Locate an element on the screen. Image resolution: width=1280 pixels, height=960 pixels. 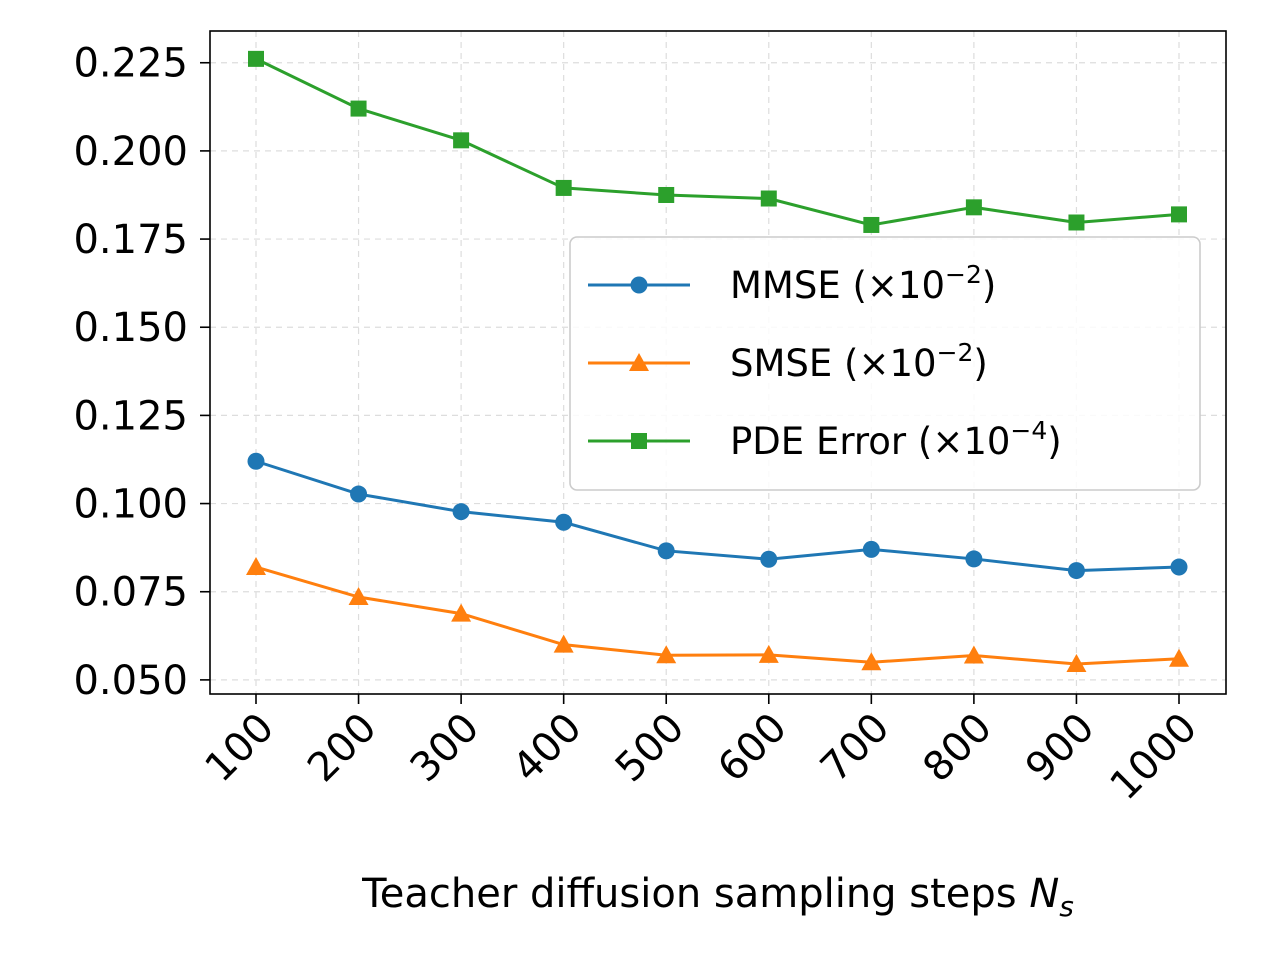
x-tick-label: 100 is located at coordinates (240, 748).